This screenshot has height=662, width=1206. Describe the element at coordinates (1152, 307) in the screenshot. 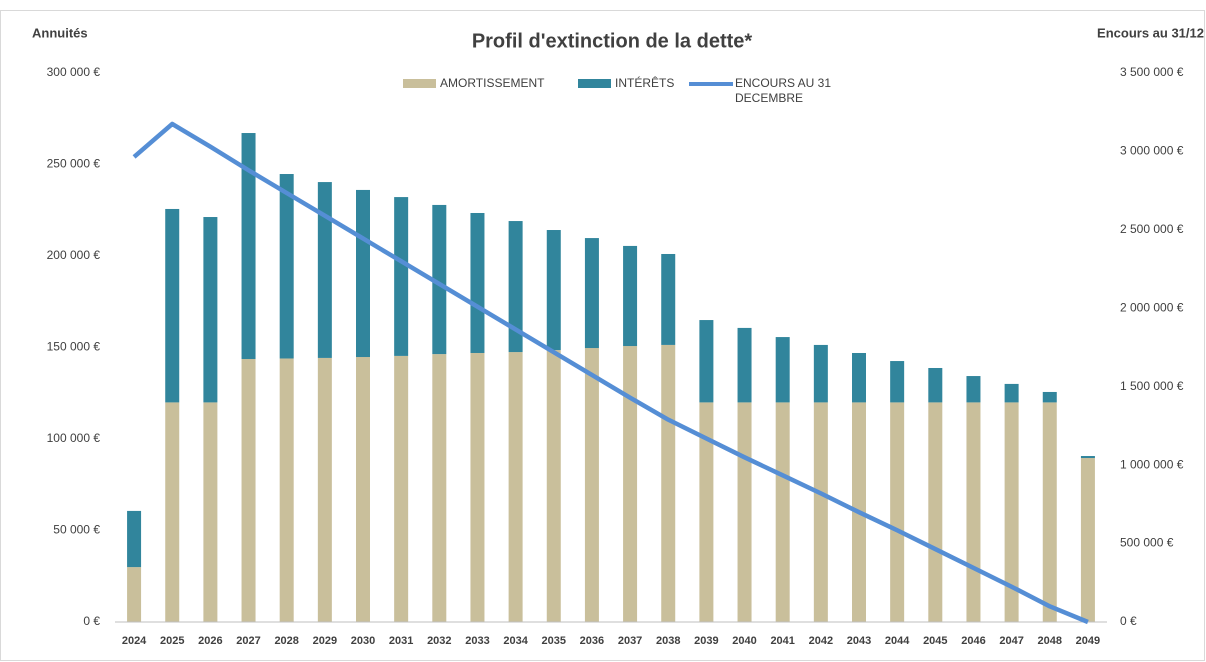

I see `y2-tick-label: 2 000 000 €` at that location.